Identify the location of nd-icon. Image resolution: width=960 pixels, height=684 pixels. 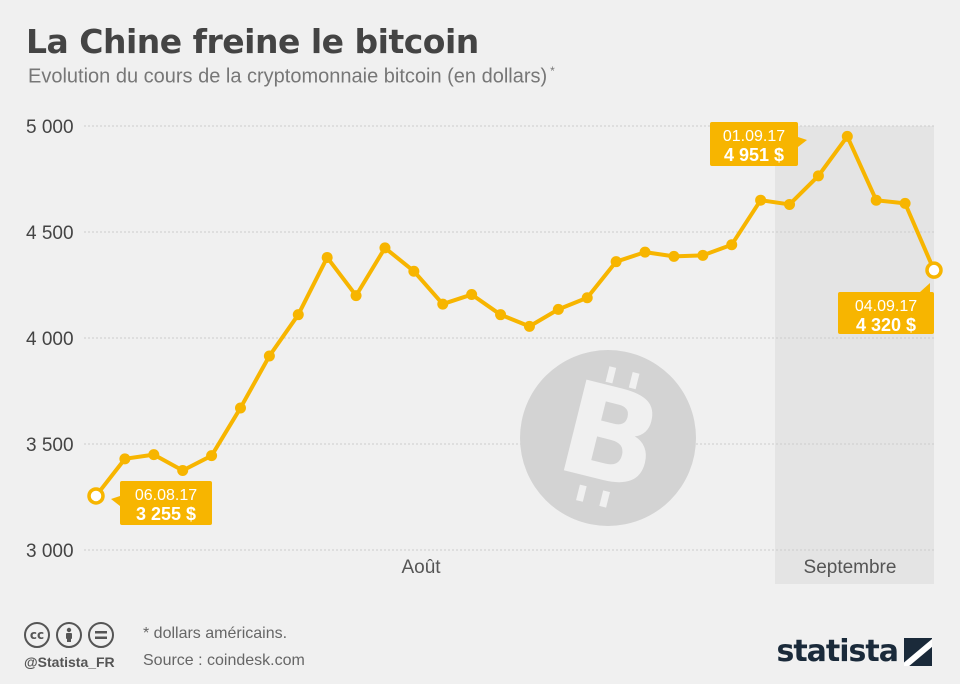
(101, 635).